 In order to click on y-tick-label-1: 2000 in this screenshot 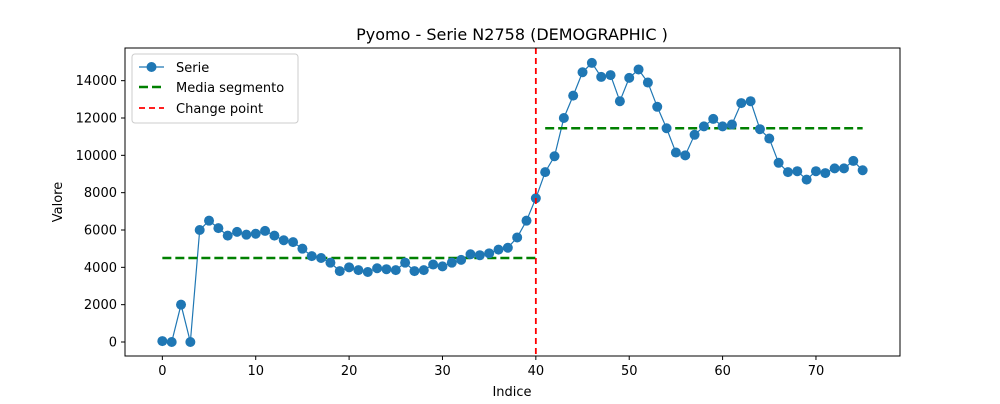, I will do `click(100, 305)`.